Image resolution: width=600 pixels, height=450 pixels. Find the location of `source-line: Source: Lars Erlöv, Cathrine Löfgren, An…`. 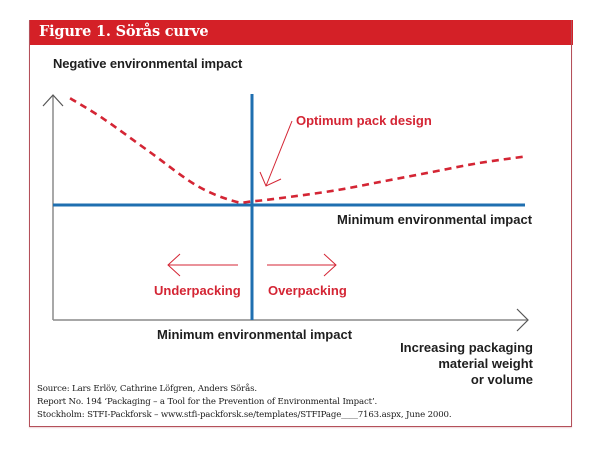

source-line: Source: Lars Erlöv, Cathrine Löfgren, An… is located at coordinates (147, 389).